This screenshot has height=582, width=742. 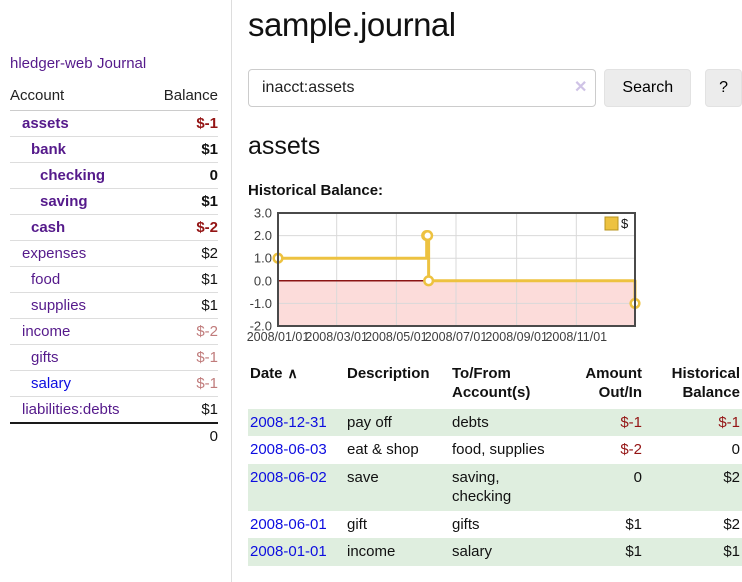 I want to click on table-row: 2008-01-01 income salary $1 $1, so click(x=495, y=552).